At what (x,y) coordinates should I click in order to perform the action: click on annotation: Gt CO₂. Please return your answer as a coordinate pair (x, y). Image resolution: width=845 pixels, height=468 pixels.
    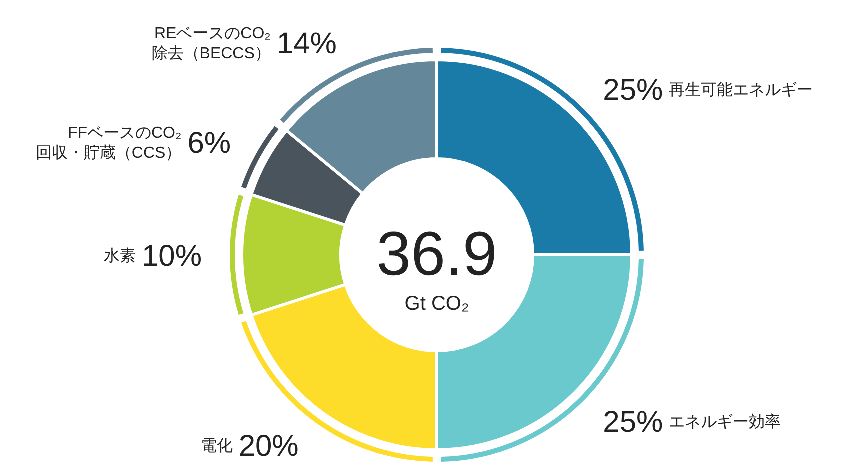
    Looking at the image, I should click on (437, 304).